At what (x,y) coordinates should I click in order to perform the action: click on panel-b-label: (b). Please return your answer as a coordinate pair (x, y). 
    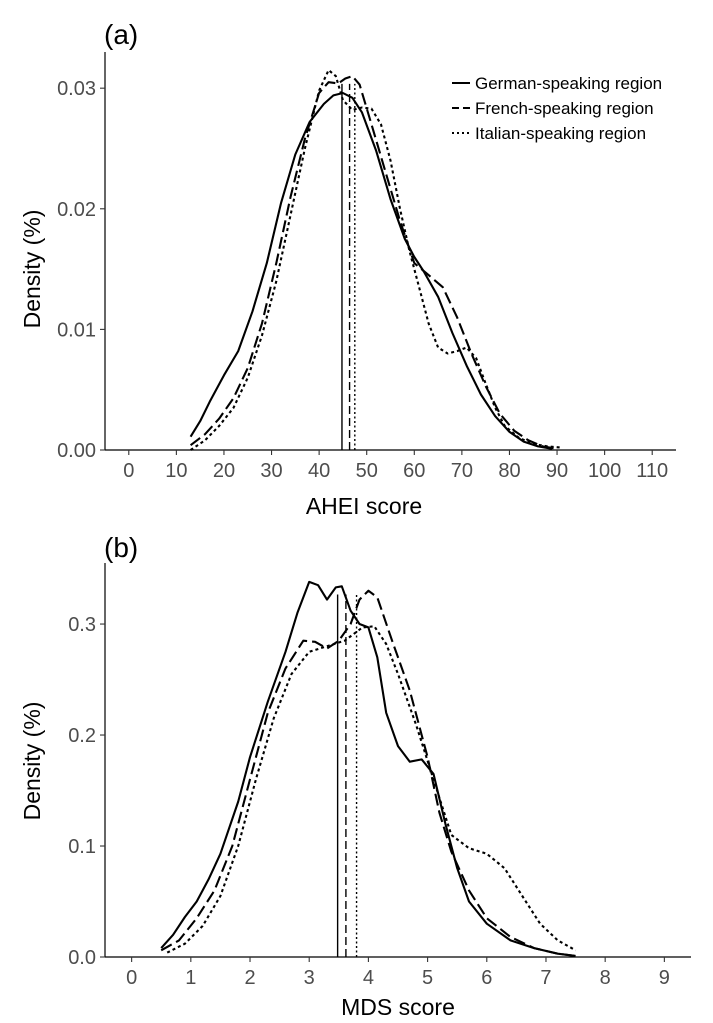
    Looking at the image, I should click on (121, 547).